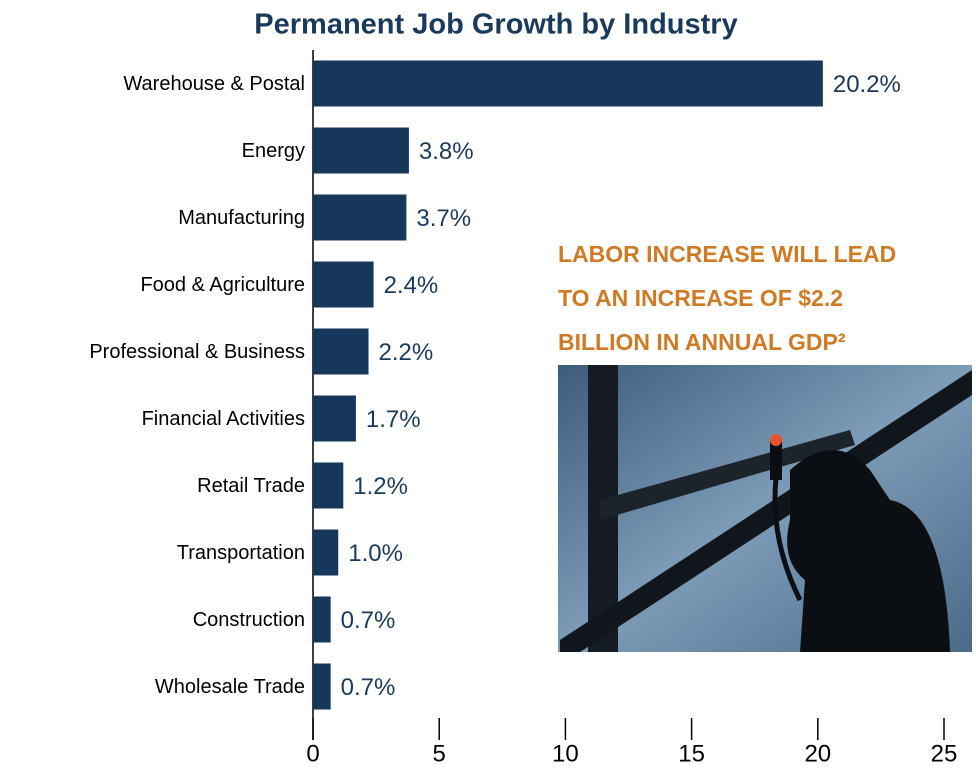 The width and height of the screenshot is (976, 773). Describe the element at coordinates (380, 486) in the screenshot. I see `value-label: 1.2%` at that location.